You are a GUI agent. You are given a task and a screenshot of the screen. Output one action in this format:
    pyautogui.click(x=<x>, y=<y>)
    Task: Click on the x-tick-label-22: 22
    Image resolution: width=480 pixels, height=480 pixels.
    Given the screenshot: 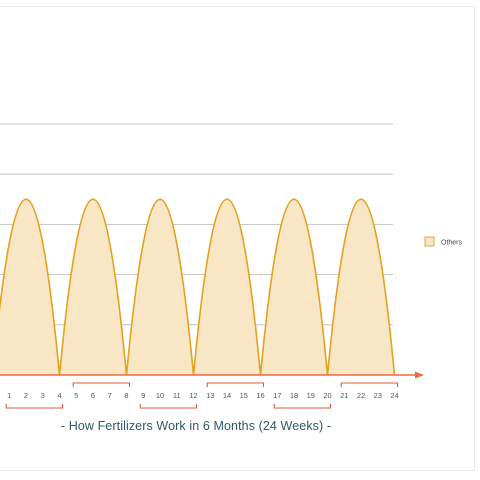 What is the action you would take?
    pyautogui.click(x=361, y=395)
    